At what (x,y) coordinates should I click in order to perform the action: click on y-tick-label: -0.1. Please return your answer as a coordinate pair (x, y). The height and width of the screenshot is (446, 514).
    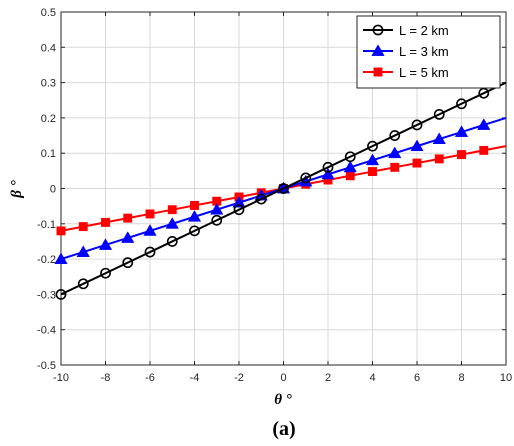
    Looking at the image, I should click on (46, 225).